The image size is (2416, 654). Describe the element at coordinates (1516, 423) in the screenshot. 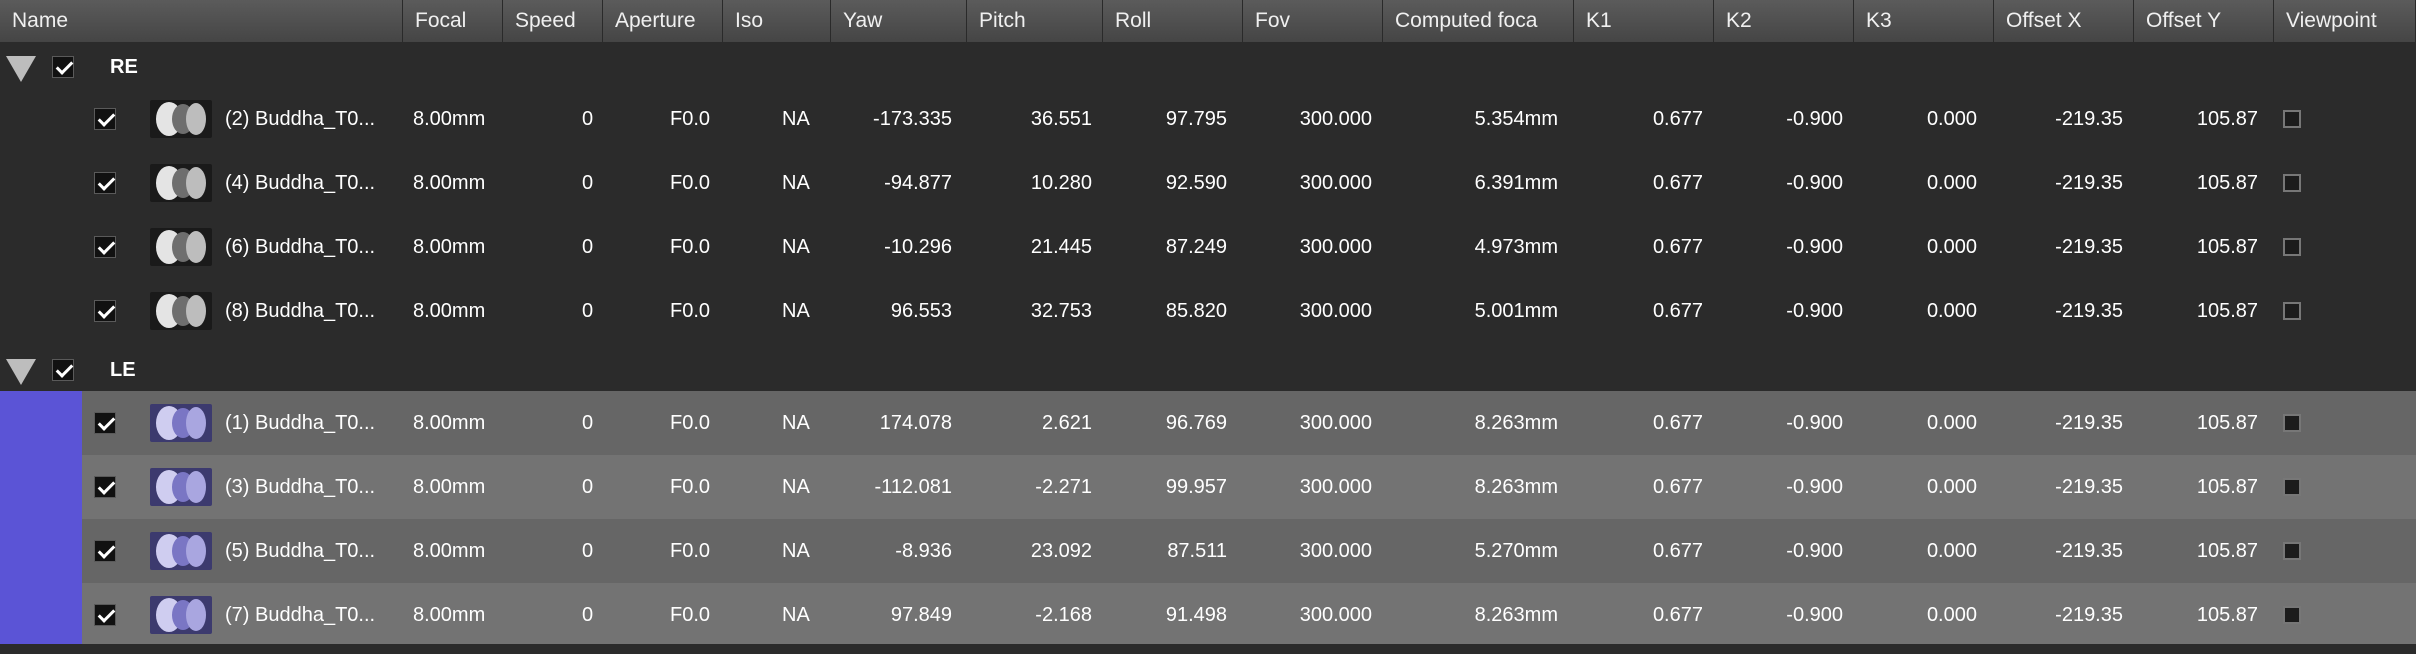

I see `cell-computed: 8.263mm` at that location.